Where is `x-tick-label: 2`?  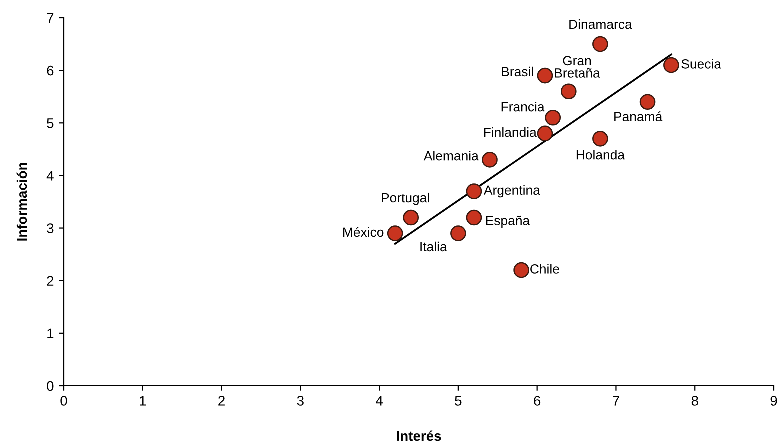 x-tick-label: 2 is located at coordinates (221, 401).